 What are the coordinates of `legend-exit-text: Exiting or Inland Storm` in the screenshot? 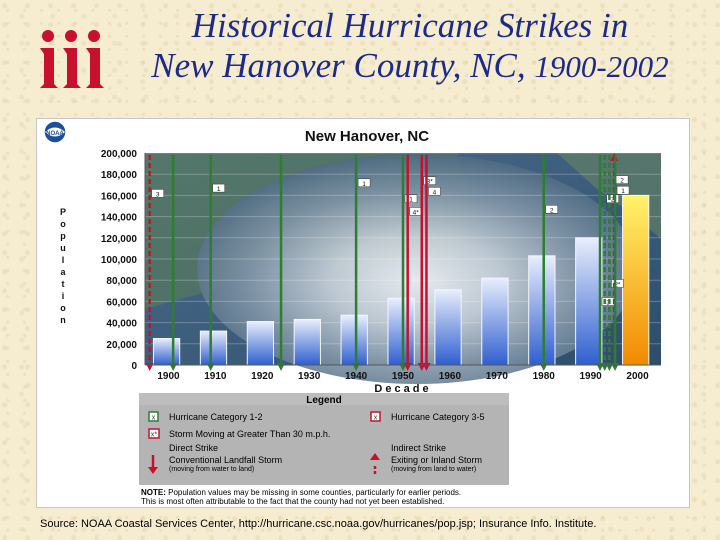 It's located at (436, 460).